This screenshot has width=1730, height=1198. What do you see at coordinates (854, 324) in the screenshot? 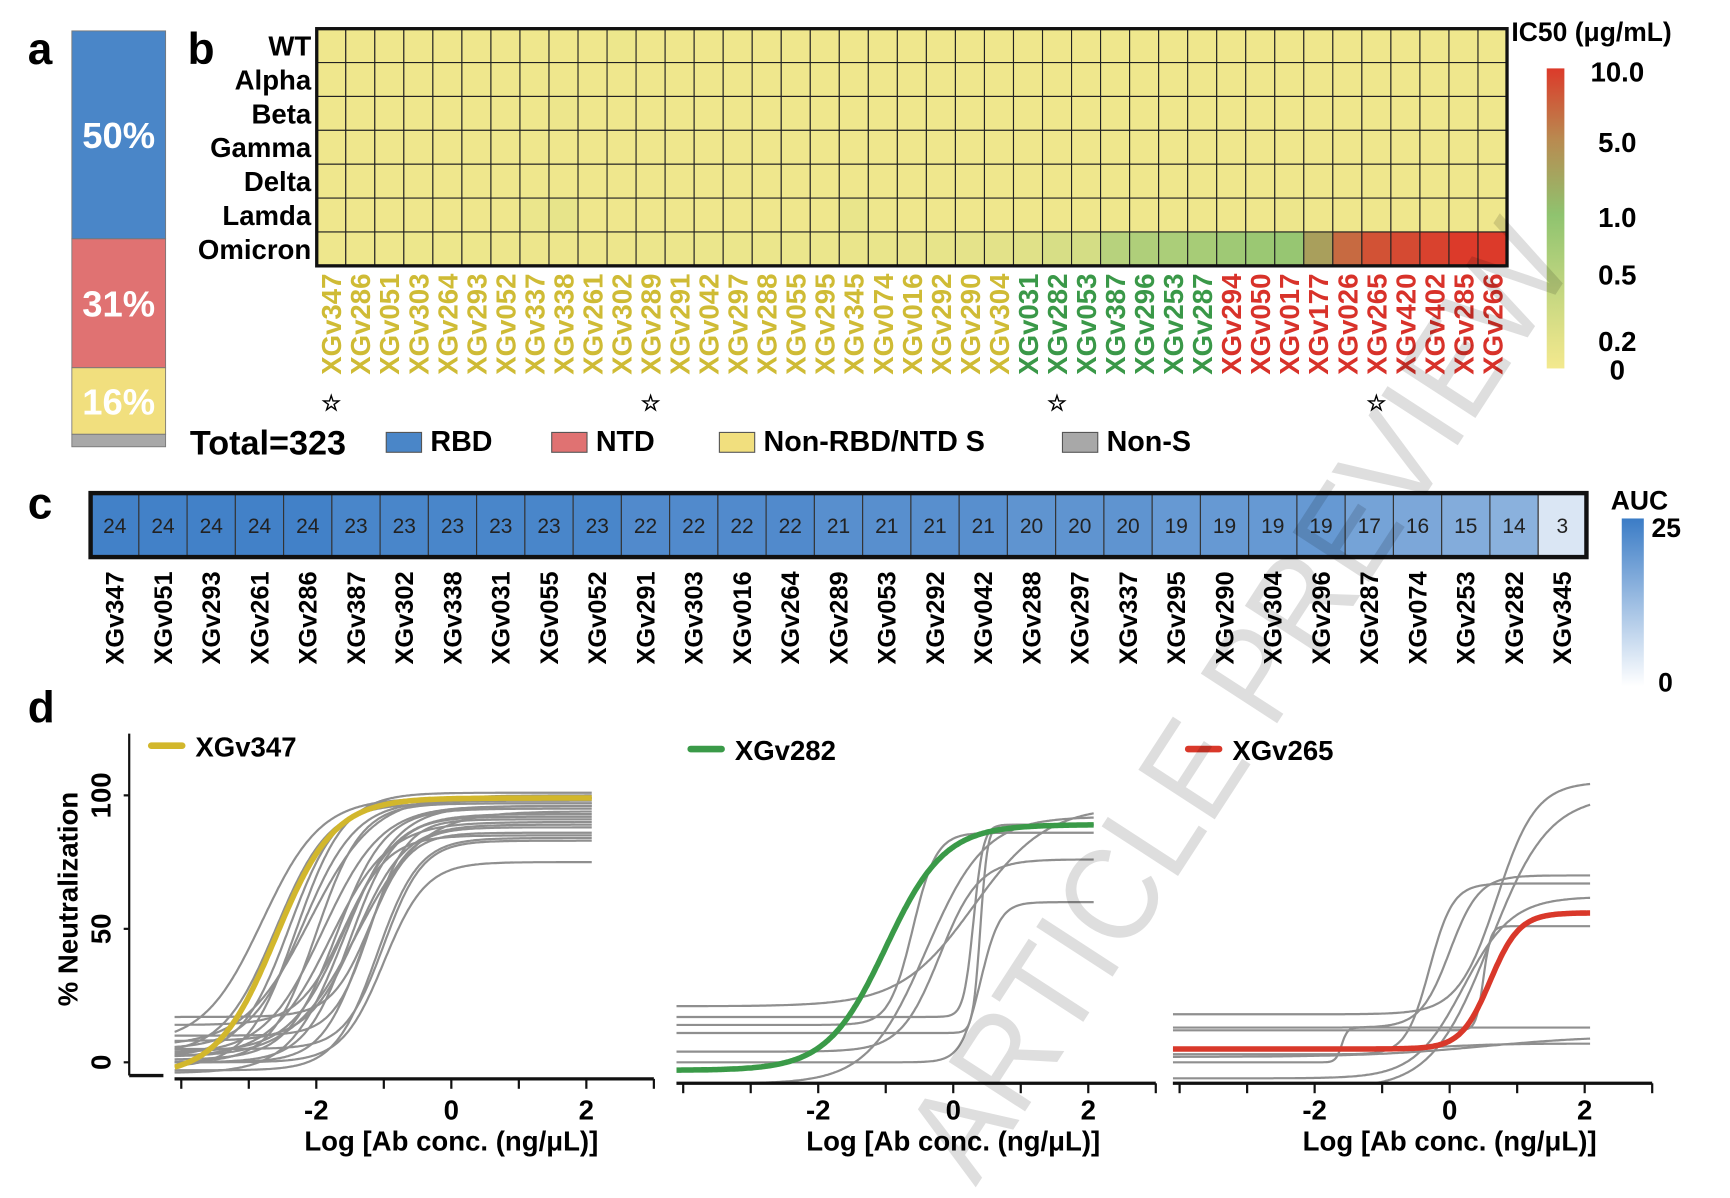
I see `column-label: XGv345` at bounding box center [854, 324].